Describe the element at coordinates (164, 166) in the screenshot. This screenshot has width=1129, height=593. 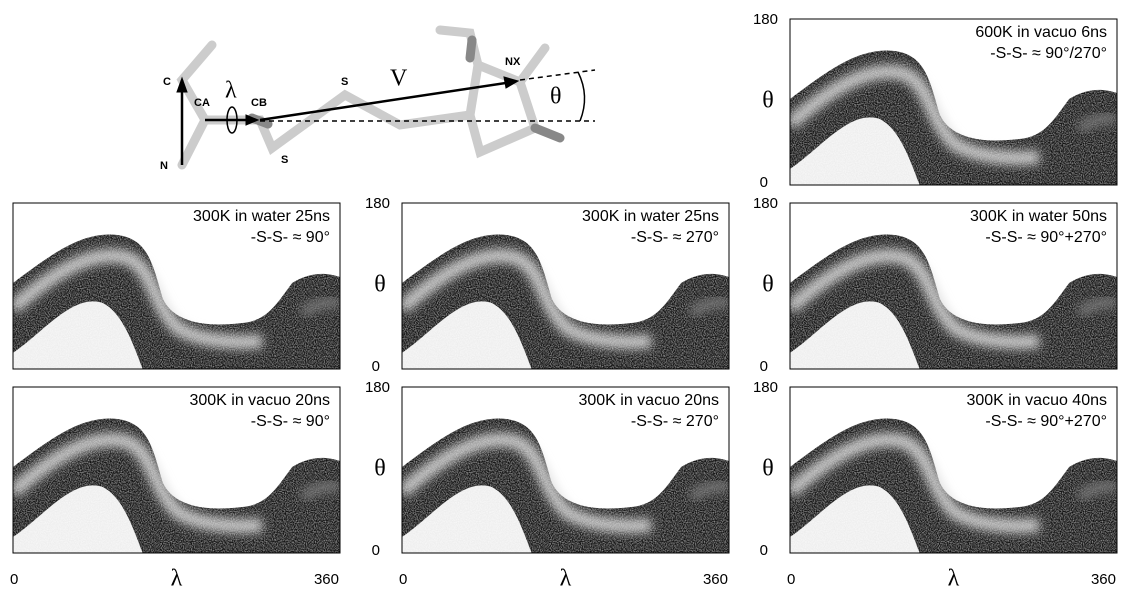
I see `atom-label: N` at that location.